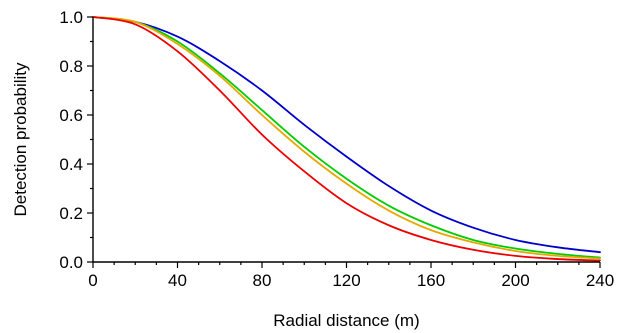 The width and height of the screenshot is (627, 333). I want to click on x-axis-title: Radial distance (m), so click(346, 320).